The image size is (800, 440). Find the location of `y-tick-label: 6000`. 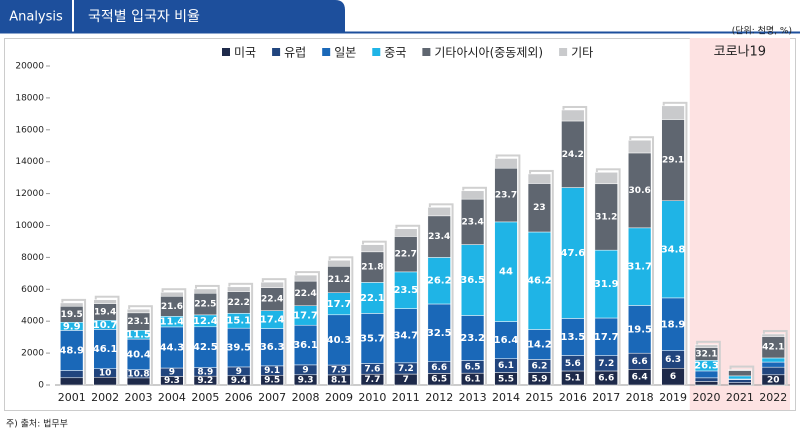

y-tick-label: 6000 is located at coordinates (32, 290).